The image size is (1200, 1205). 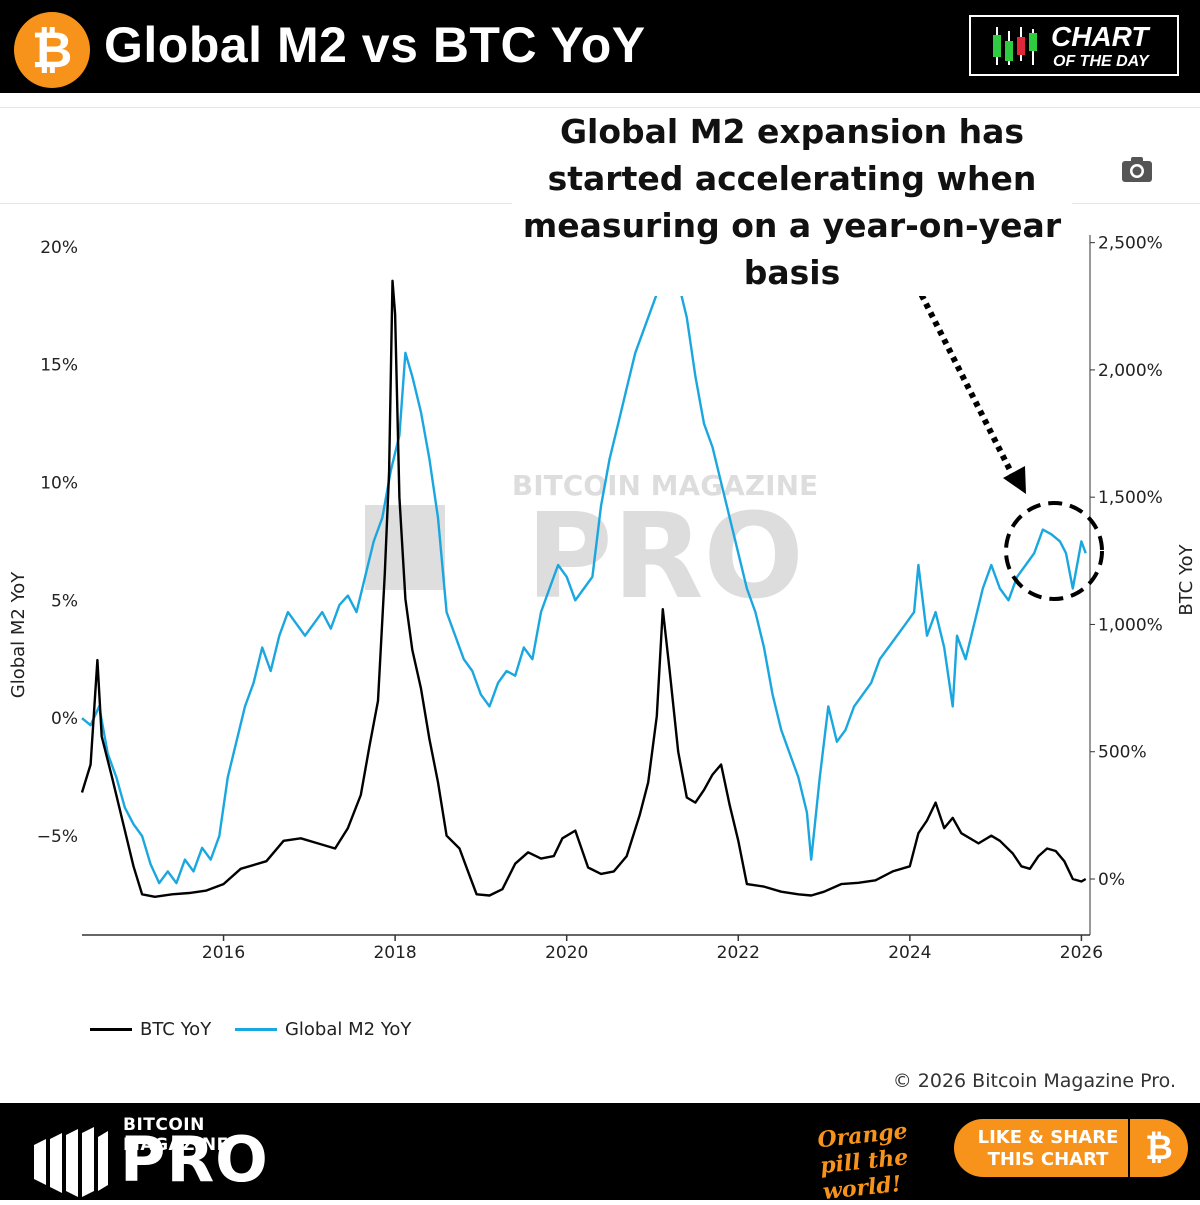 What do you see at coordinates (665, 556) in the screenshot?
I see `watermark-big-text: PRO` at bounding box center [665, 556].